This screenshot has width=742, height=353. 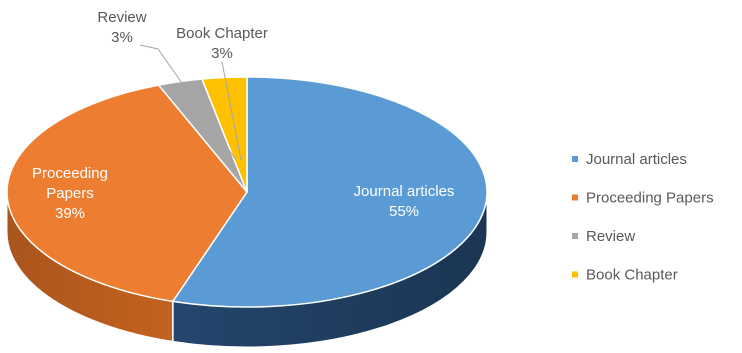 I want to click on leader-line-book-chapter, so click(x=231, y=111).